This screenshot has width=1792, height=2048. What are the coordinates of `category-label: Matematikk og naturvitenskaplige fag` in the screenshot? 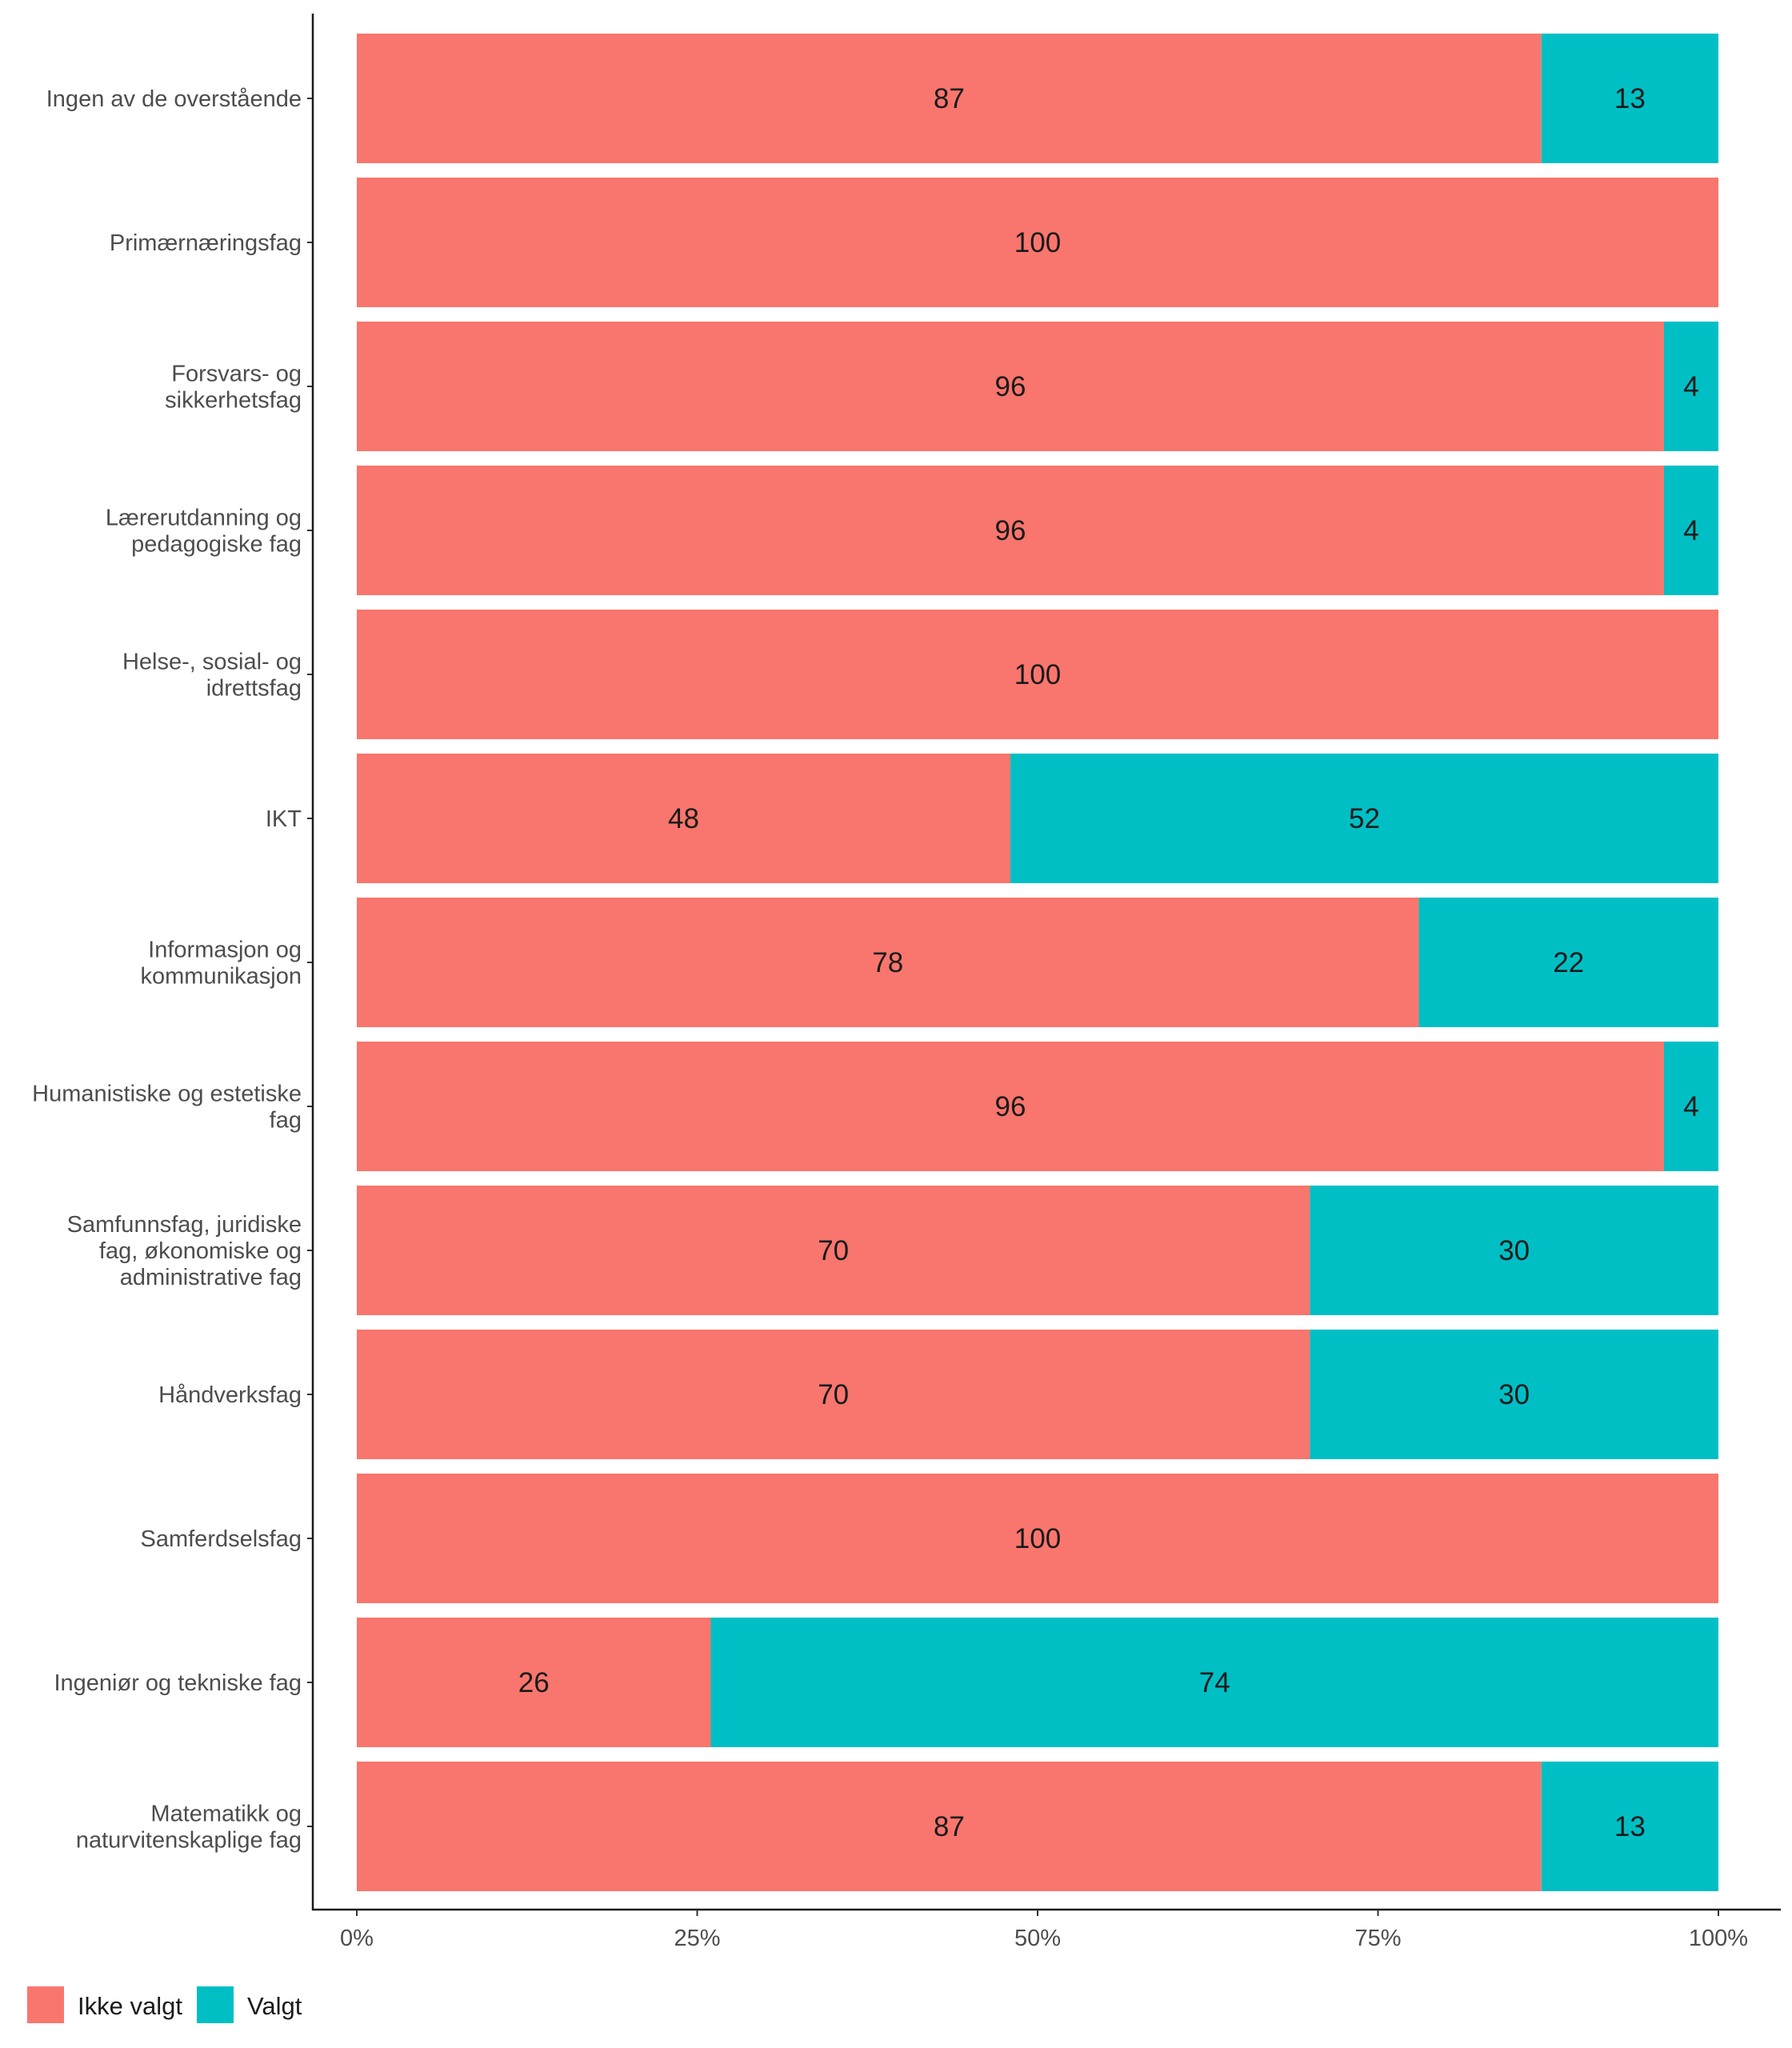 It's located at (189, 1828).